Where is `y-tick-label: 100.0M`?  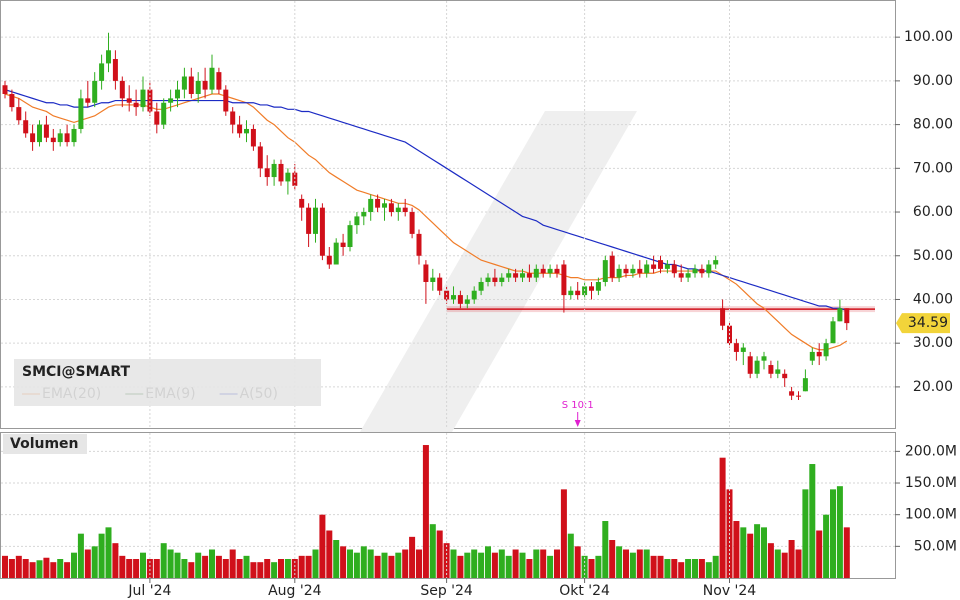
y-tick-label: 100.0M is located at coordinates (931, 515).